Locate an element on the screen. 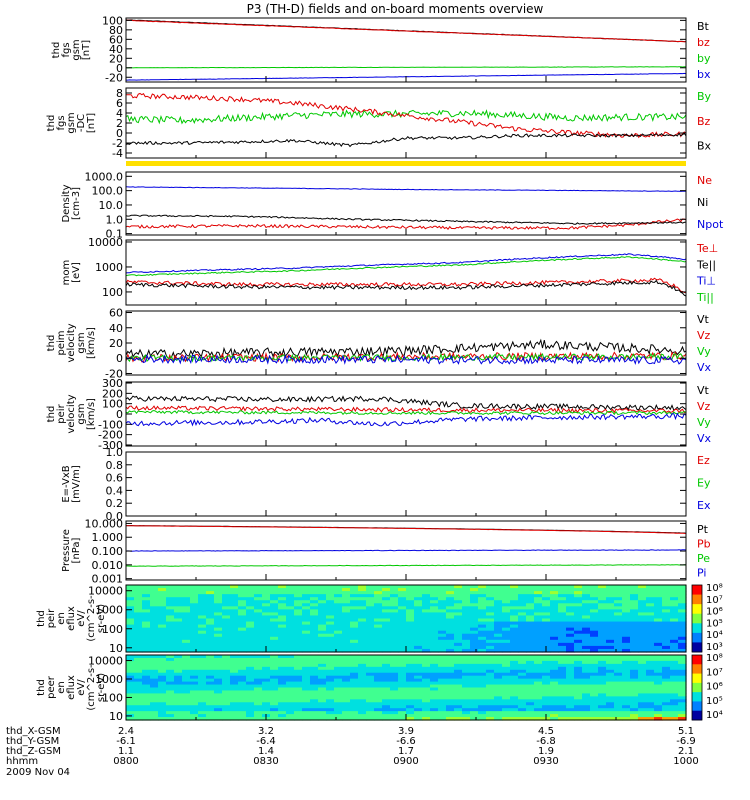  colorbar-label: 10⁸ is located at coordinates (714, 658).